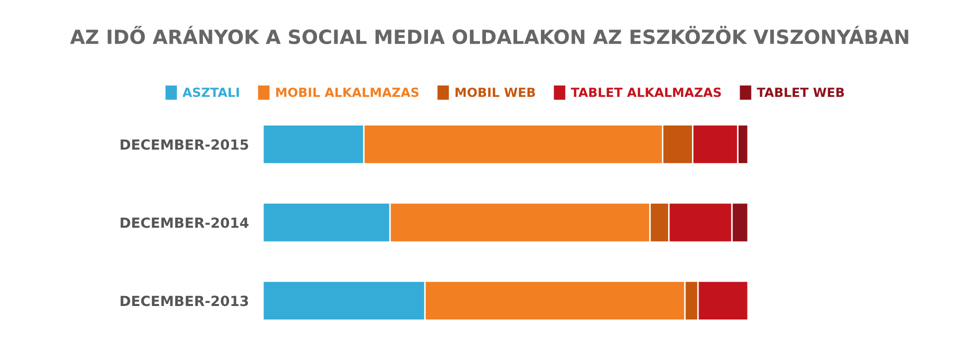 Image resolution: width=980 pixels, height=350 pixels. Describe the element at coordinates (184, 144) in the screenshot. I see `y-tick-label: DECEMBER-2015` at that location.